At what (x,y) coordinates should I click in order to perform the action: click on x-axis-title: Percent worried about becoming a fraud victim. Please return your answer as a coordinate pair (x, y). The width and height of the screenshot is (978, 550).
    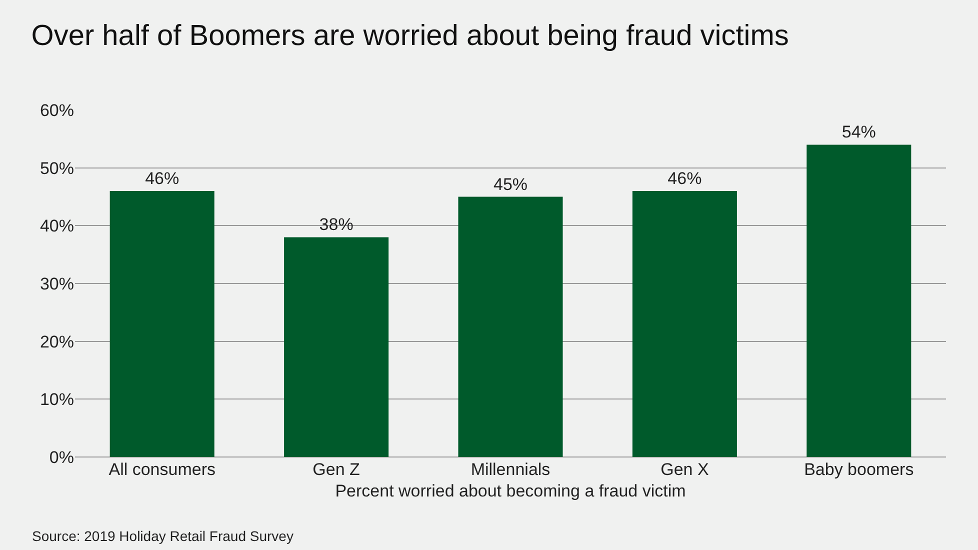
    Looking at the image, I should click on (510, 490).